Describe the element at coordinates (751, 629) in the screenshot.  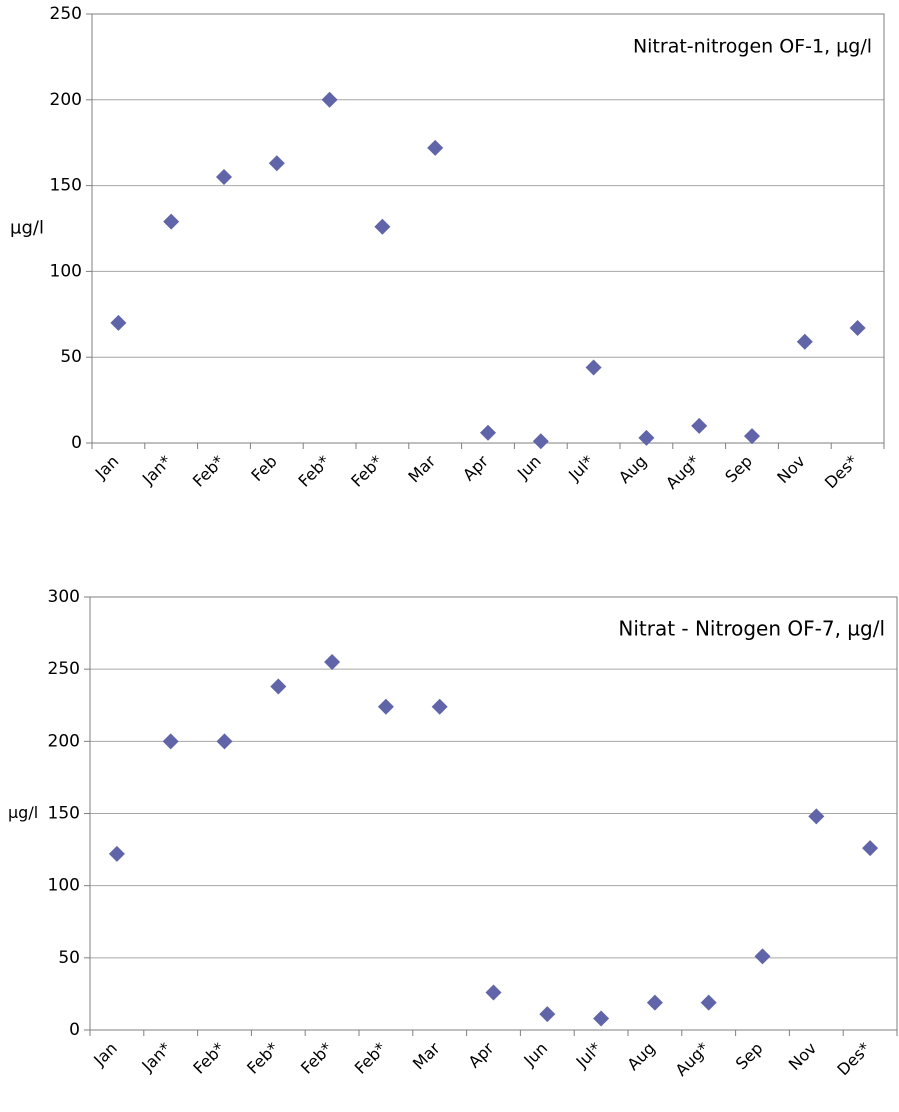
I see `annotation: Nitrat - Nitrogen OF-7, µg/l` at that location.